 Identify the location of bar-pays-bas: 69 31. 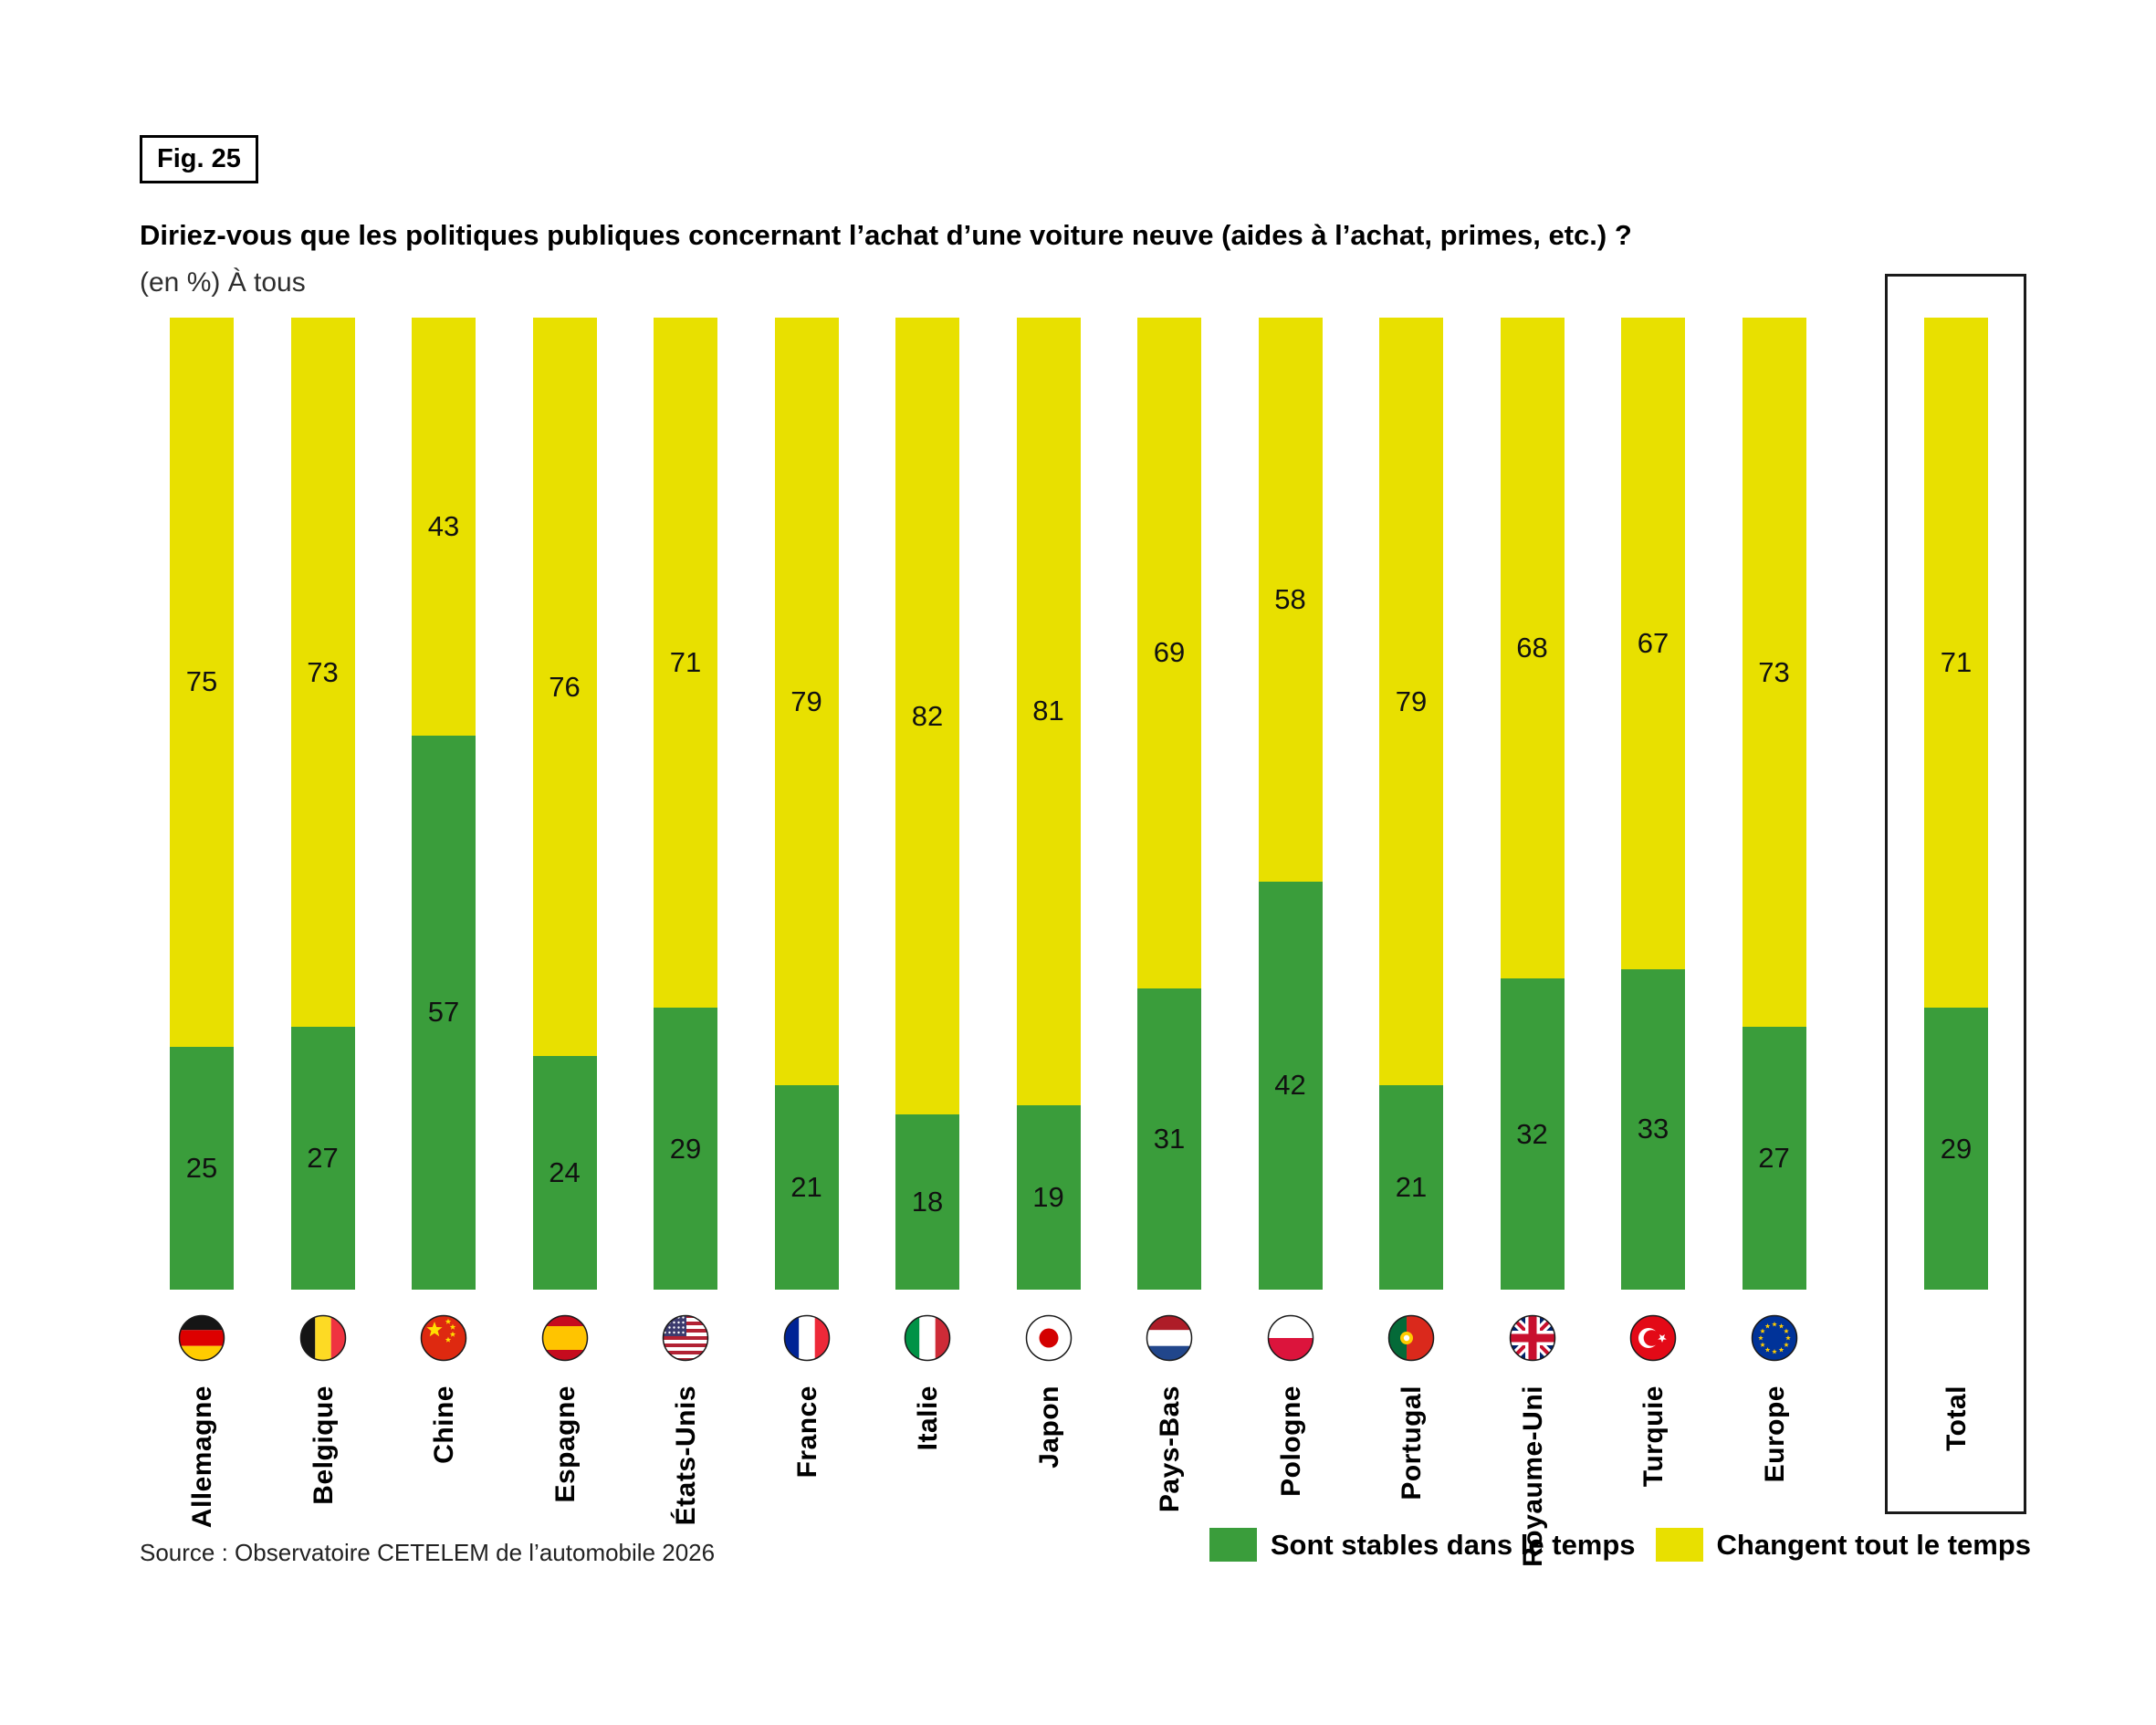
(1169, 804).